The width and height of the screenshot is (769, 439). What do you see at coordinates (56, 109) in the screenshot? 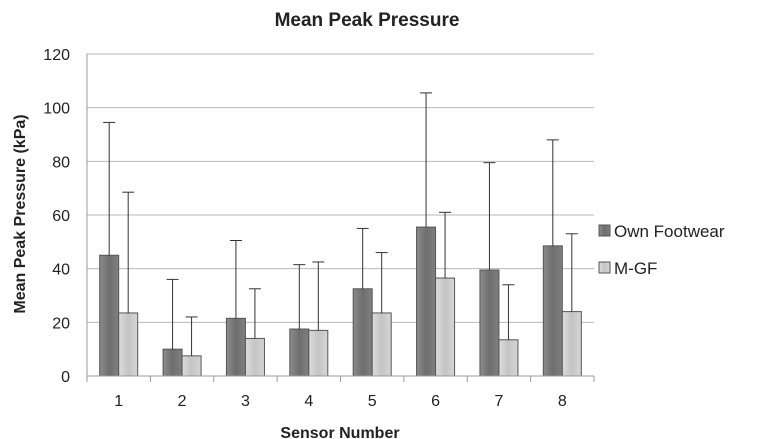
I see `y-tick-label: 100` at bounding box center [56, 109].